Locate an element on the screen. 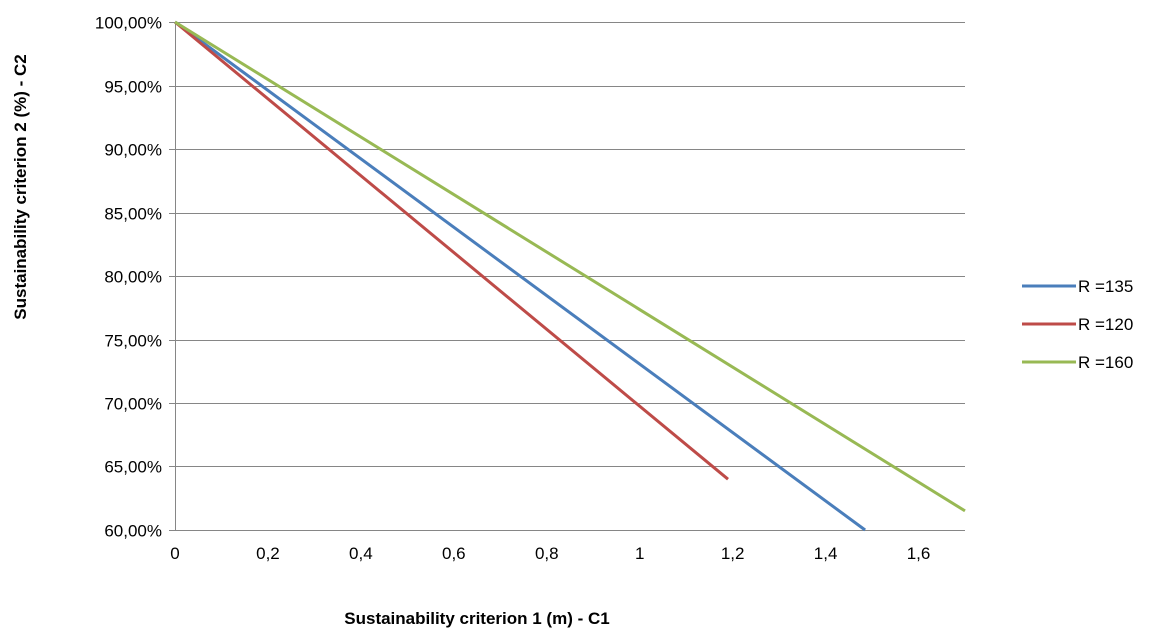  y-tick-label: 60,00% is located at coordinates (133, 531).